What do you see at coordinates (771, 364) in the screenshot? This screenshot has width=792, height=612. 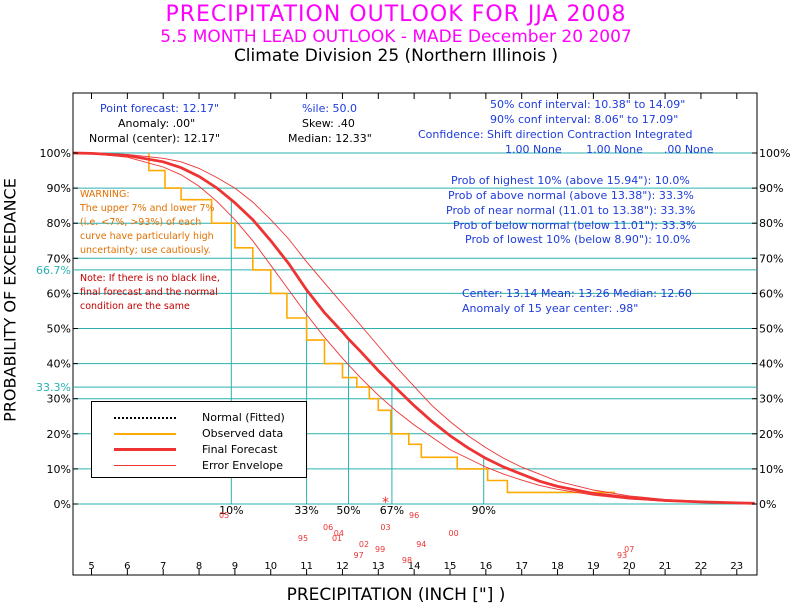 I see `y-tick-label-right: 40%` at bounding box center [771, 364].